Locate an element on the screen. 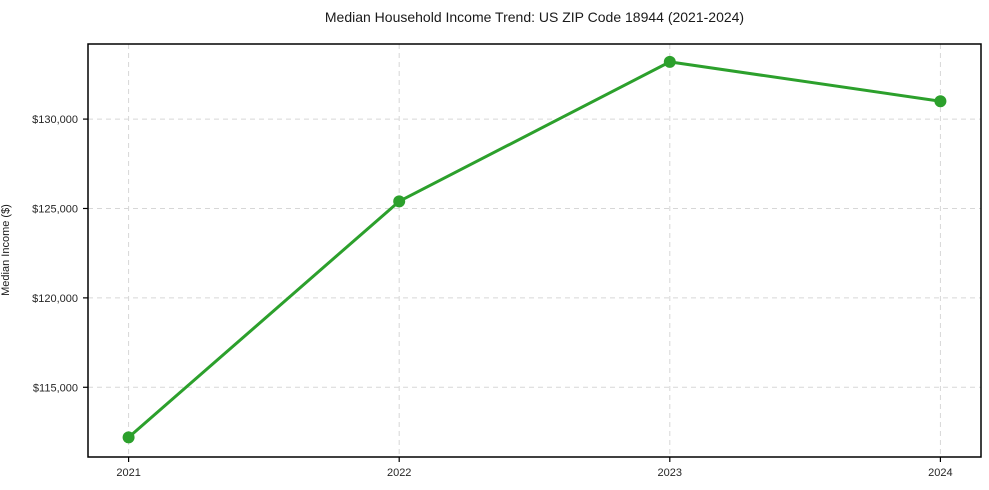  y-tick-label: $115,000 is located at coordinates (55, 388).